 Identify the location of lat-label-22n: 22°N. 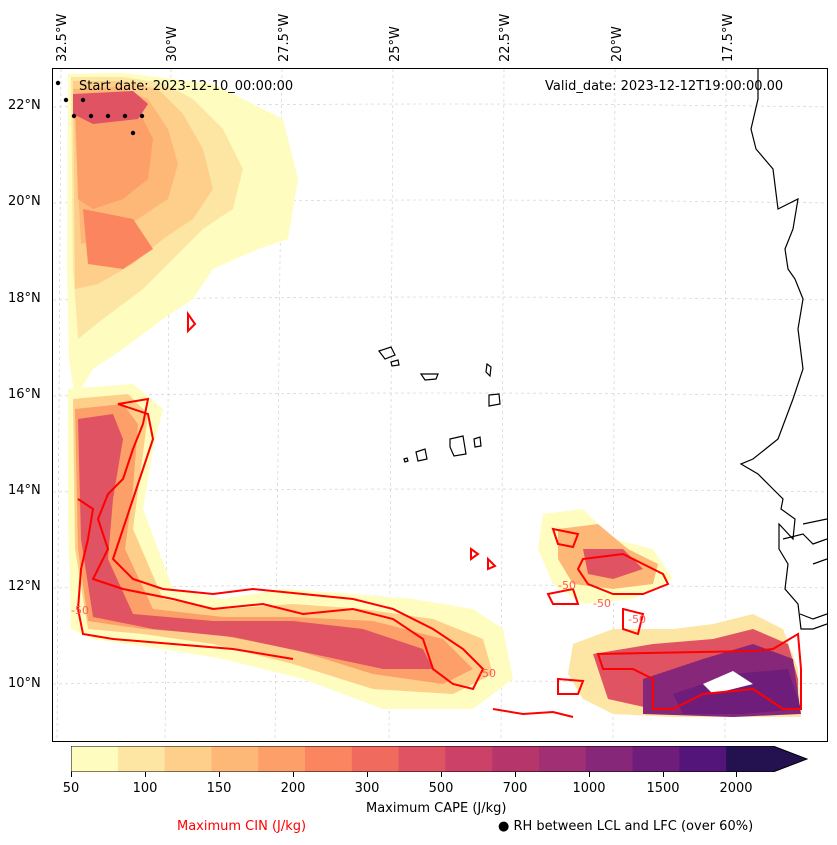
(24, 105).